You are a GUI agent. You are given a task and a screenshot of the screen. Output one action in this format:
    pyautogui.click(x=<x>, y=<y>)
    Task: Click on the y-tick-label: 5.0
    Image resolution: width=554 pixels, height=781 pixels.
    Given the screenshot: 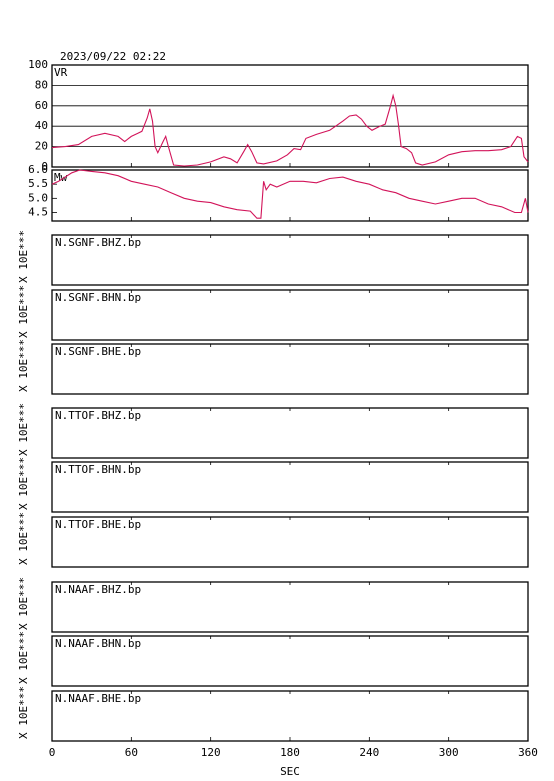 What is the action you would take?
    pyautogui.click(x=38, y=197)
    